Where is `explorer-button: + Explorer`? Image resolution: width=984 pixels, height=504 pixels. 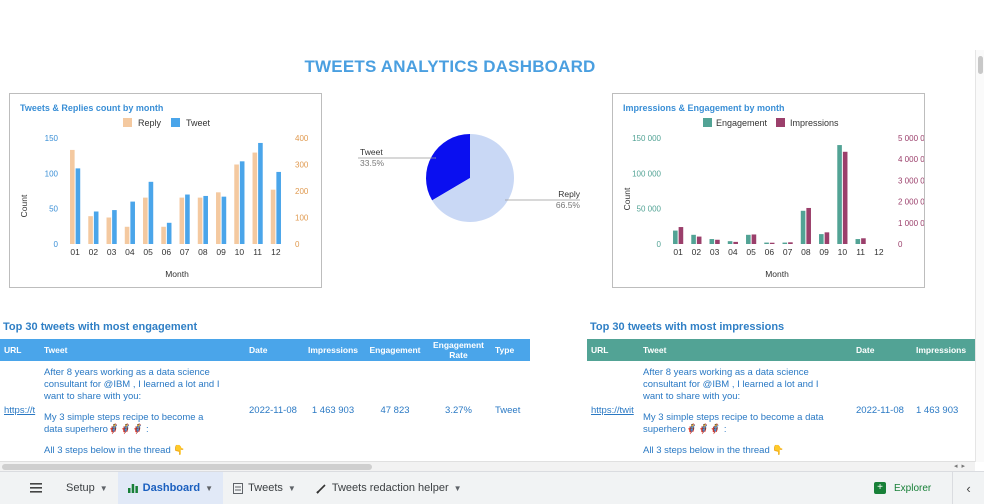 explorer-button: + Explorer is located at coordinates (902, 488).